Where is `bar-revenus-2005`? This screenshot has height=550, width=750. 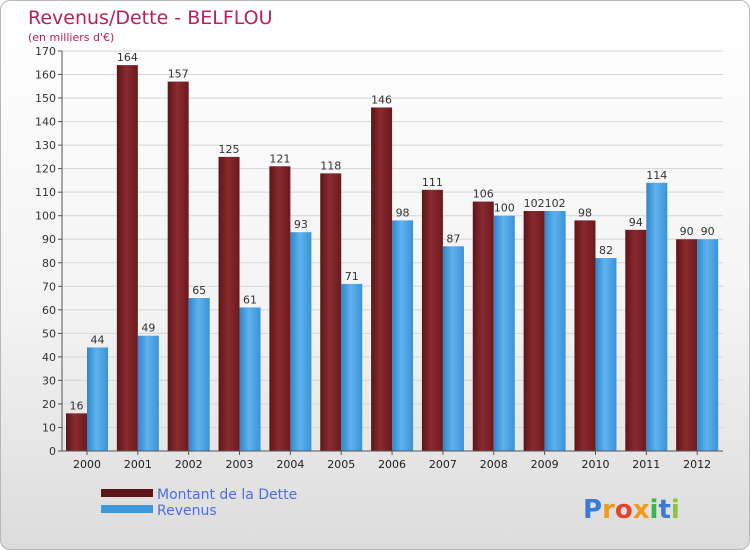
bar-revenus-2005 is located at coordinates (352, 367).